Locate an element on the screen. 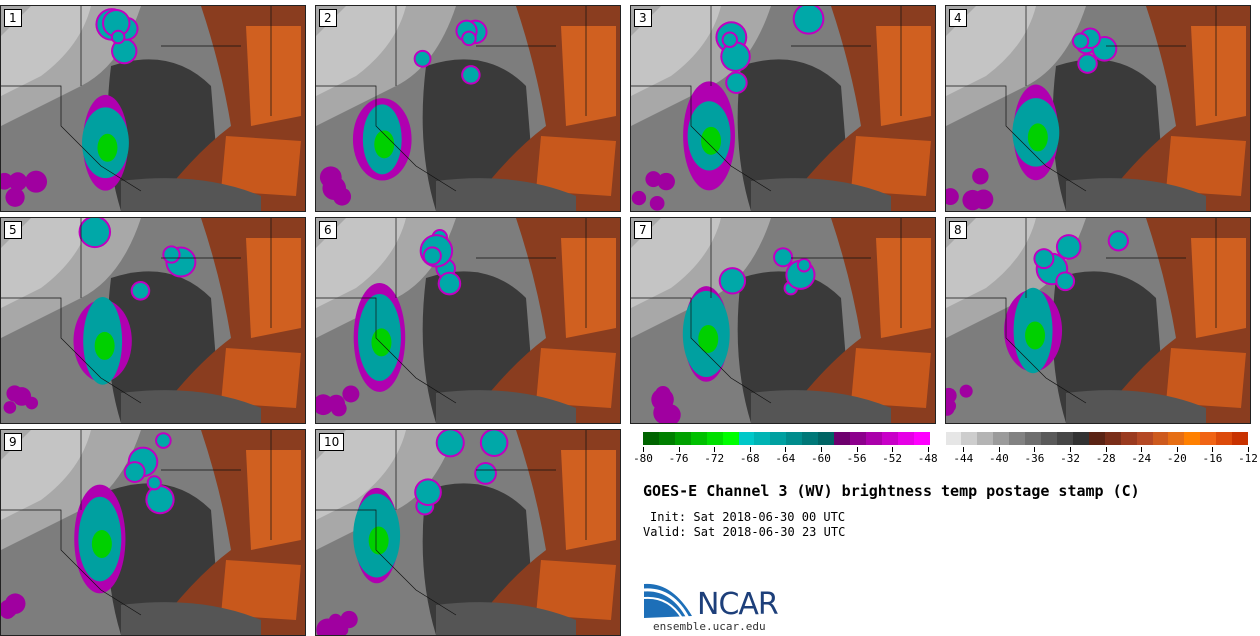 The width and height of the screenshot is (1260, 636). panel-number-label: 3 is located at coordinates (643, 18).